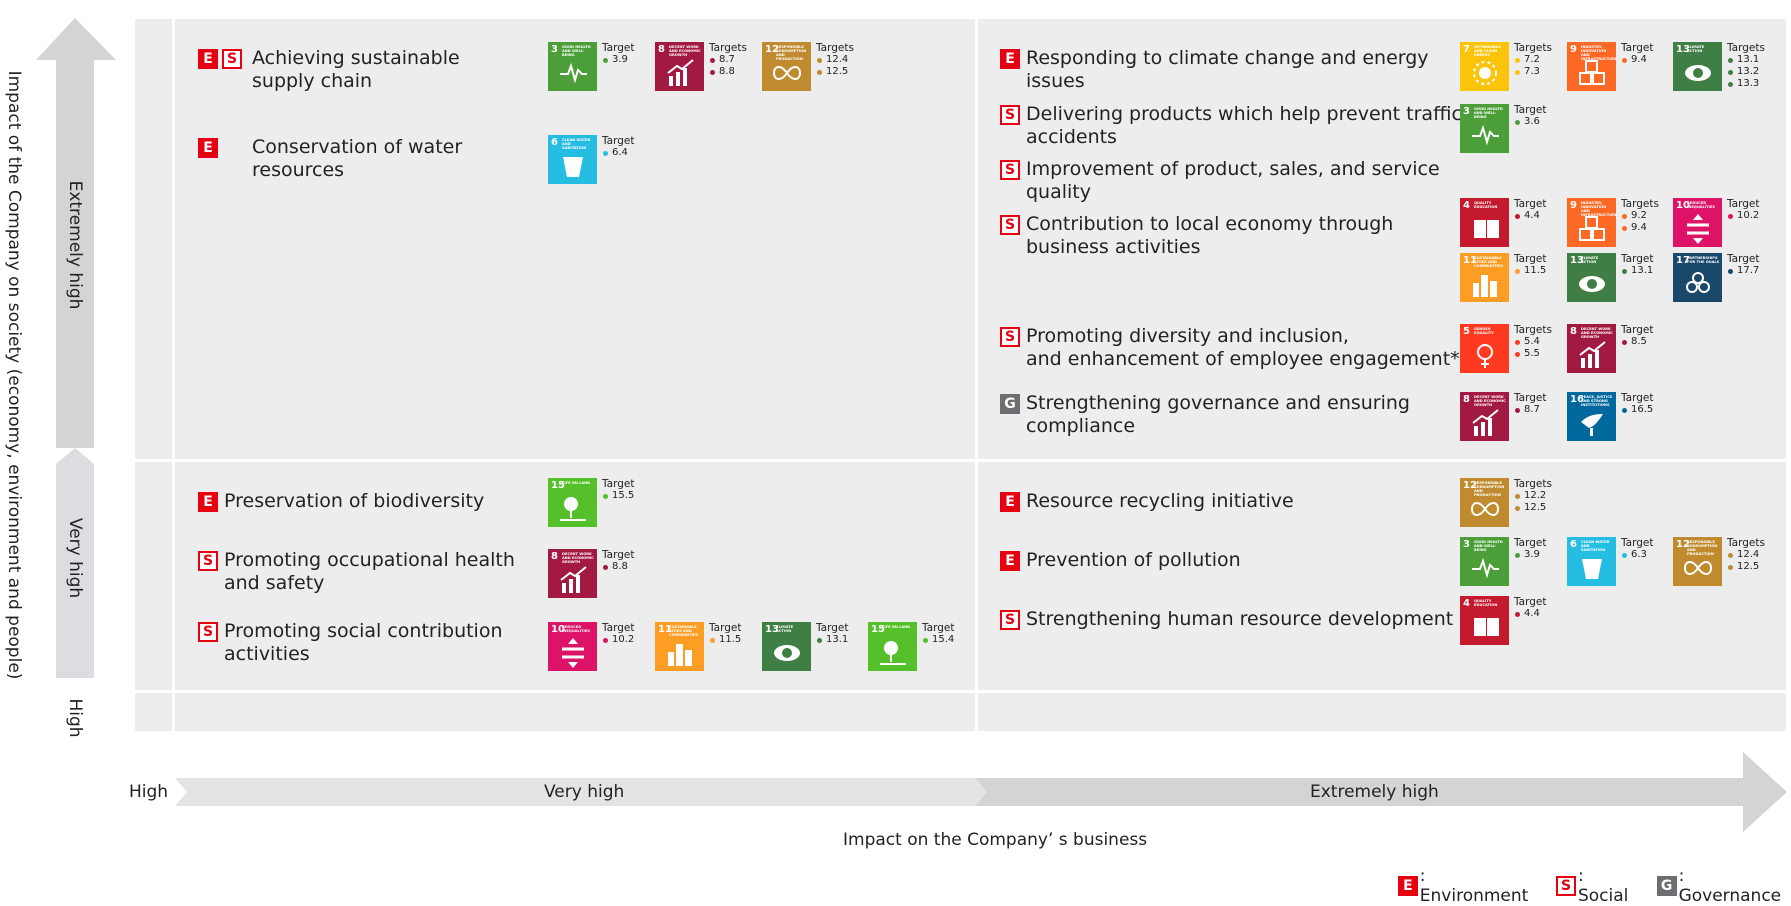 Image resolution: width=1791 pixels, height=906 pixels. What do you see at coordinates (1466, 331) in the screenshot?
I see `sdg-number: 5` at bounding box center [1466, 331].